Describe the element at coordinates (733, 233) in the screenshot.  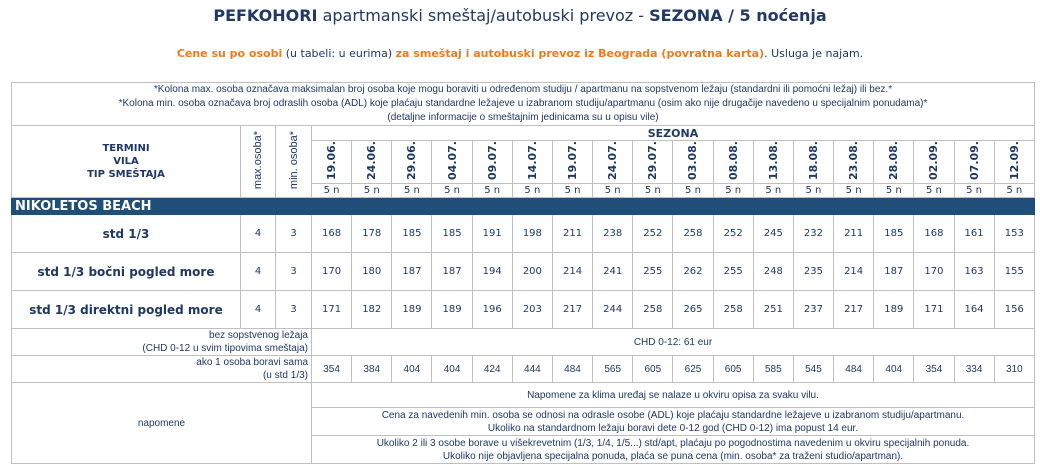
I see `price-cell: 252` at that location.